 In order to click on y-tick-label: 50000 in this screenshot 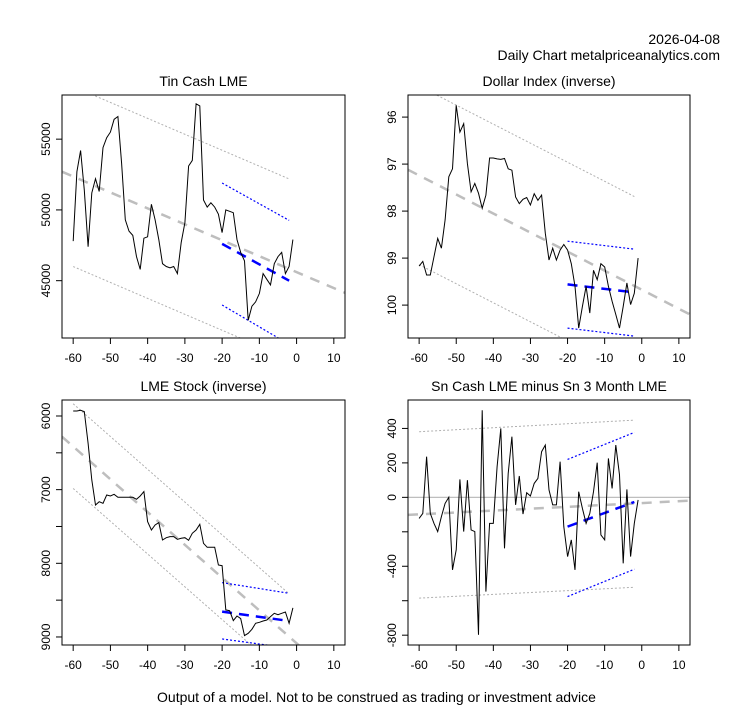, I will do `click(46, 210)`.